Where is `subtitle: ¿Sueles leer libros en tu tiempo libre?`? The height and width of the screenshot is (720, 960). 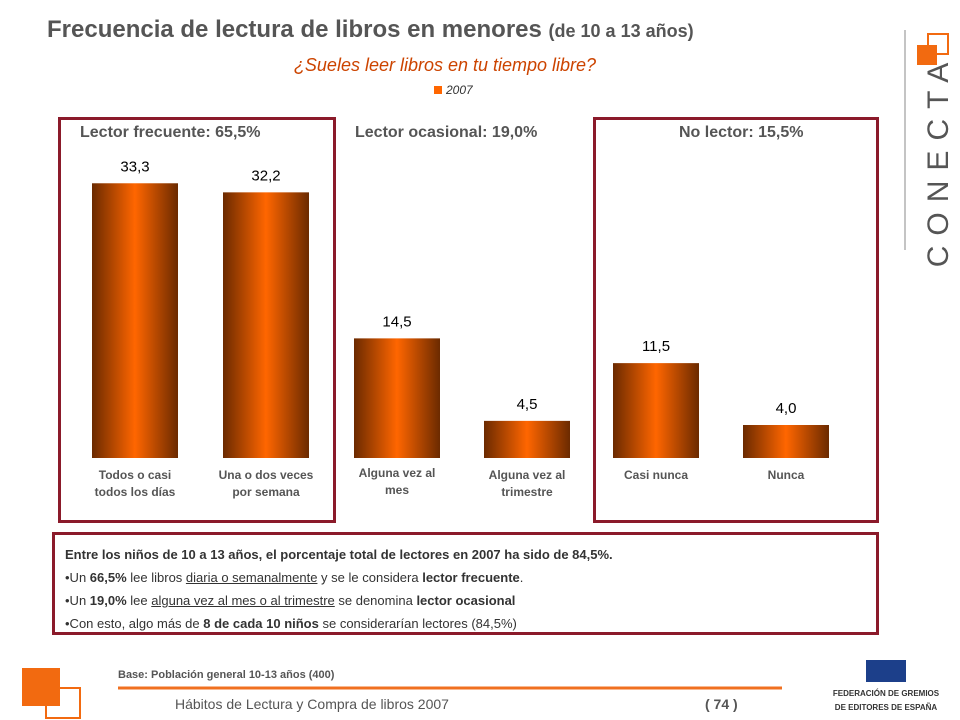 subtitle: ¿Sueles leer libros en tu tiempo libre? is located at coordinates (445, 65).